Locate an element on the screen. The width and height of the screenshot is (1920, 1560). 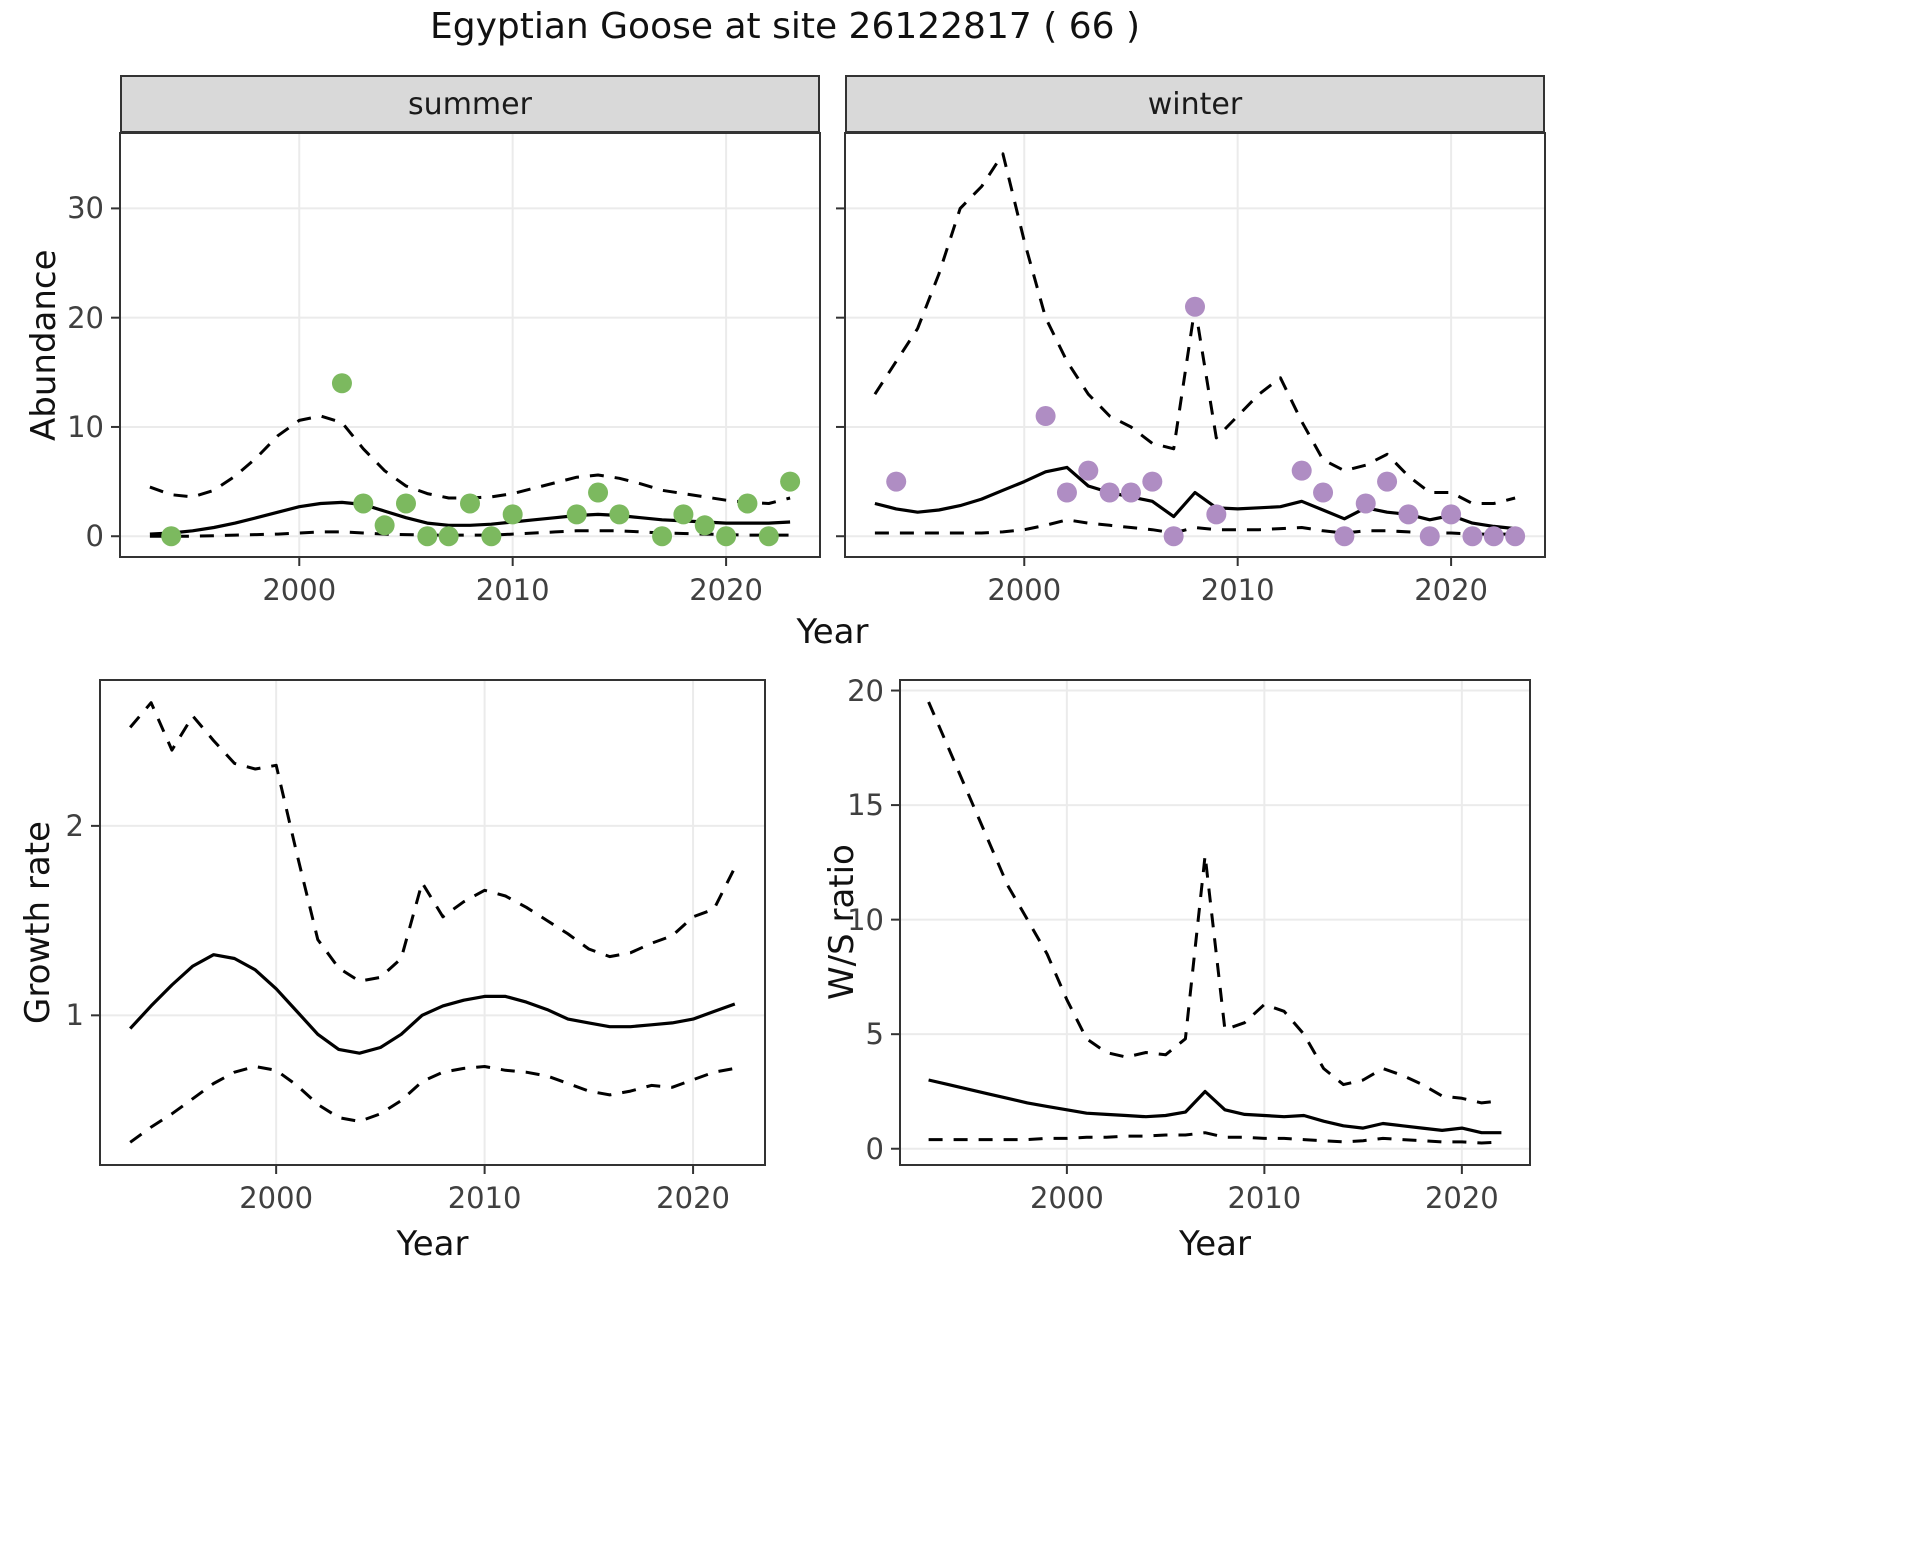
abundance-winter-plot is located at coordinates (1191, 349).